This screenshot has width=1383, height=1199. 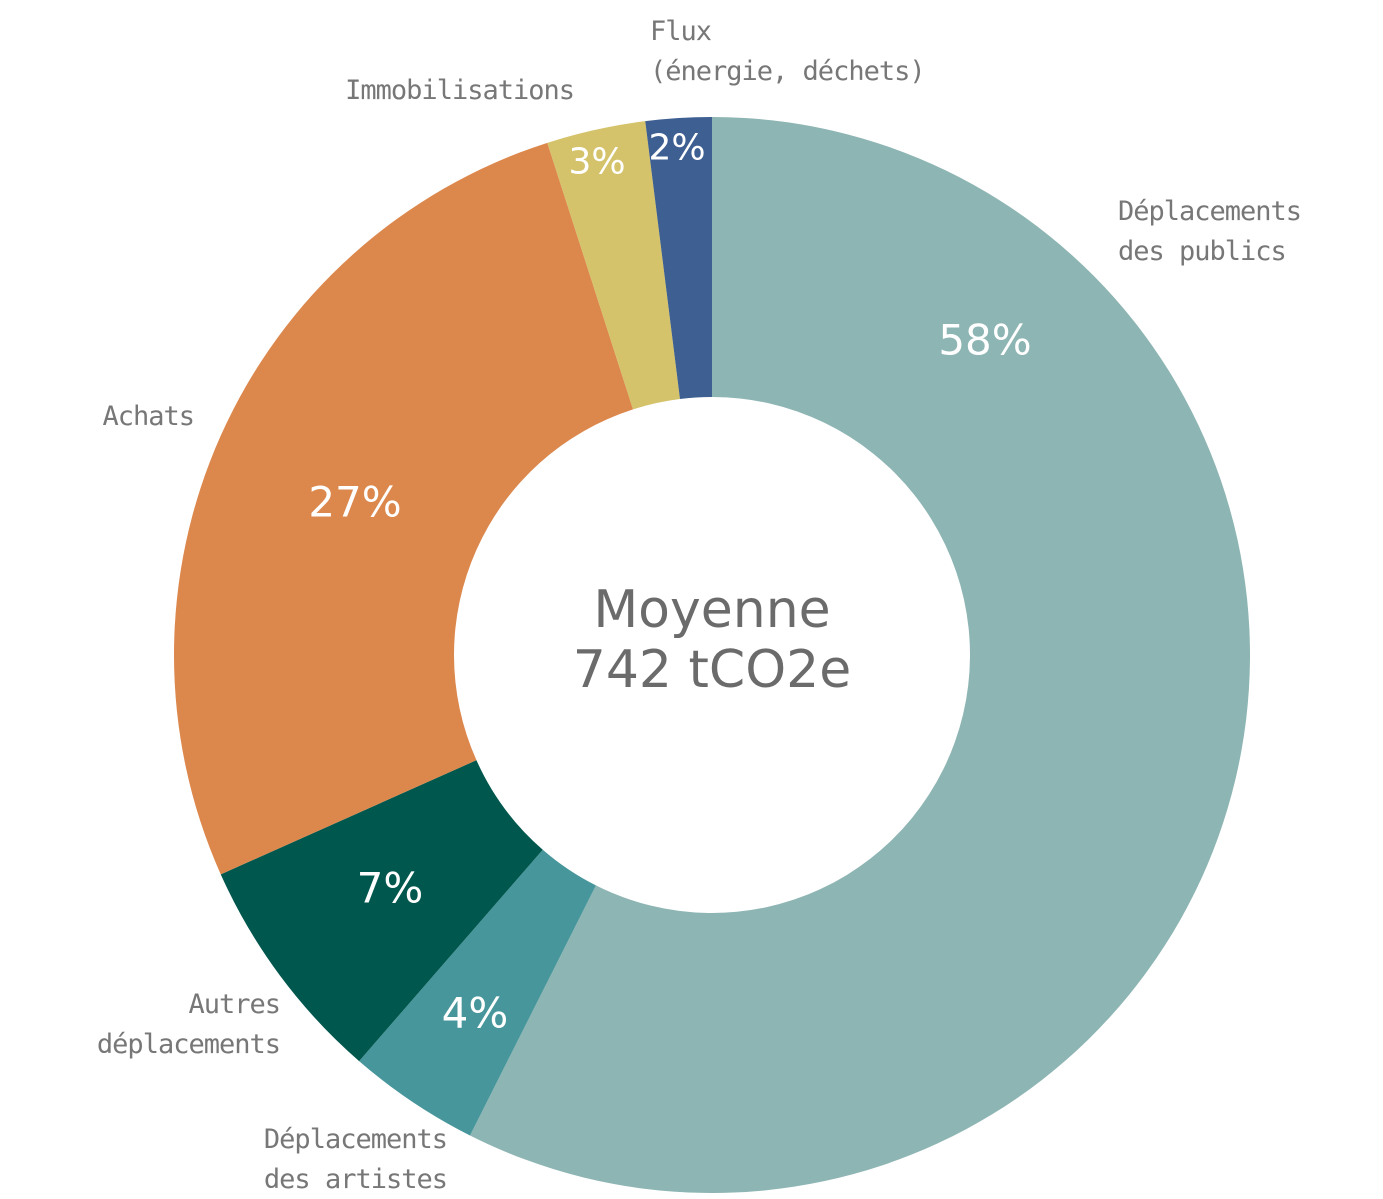 I want to click on category-label: Déplacements des publics, so click(x=1210, y=231).